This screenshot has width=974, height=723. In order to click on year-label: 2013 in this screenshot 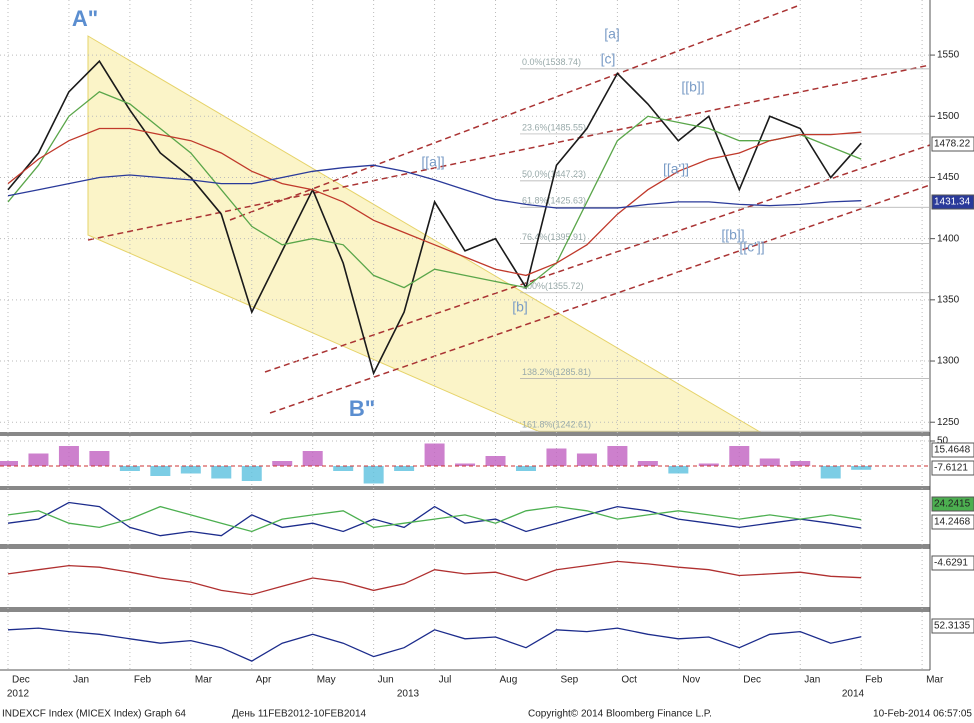, I will do `click(408, 694)`.